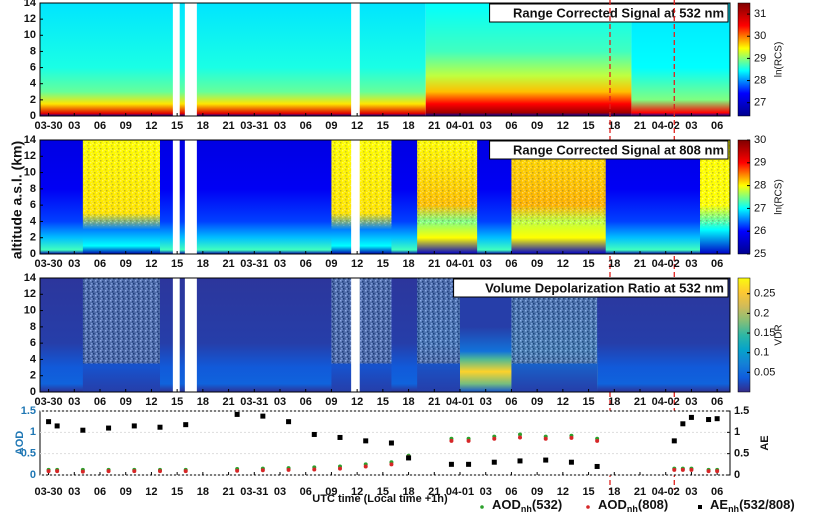  Describe the element at coordinates (760, 80) in the screenshot. I see `colorbar-tick-label: 28` at that location.